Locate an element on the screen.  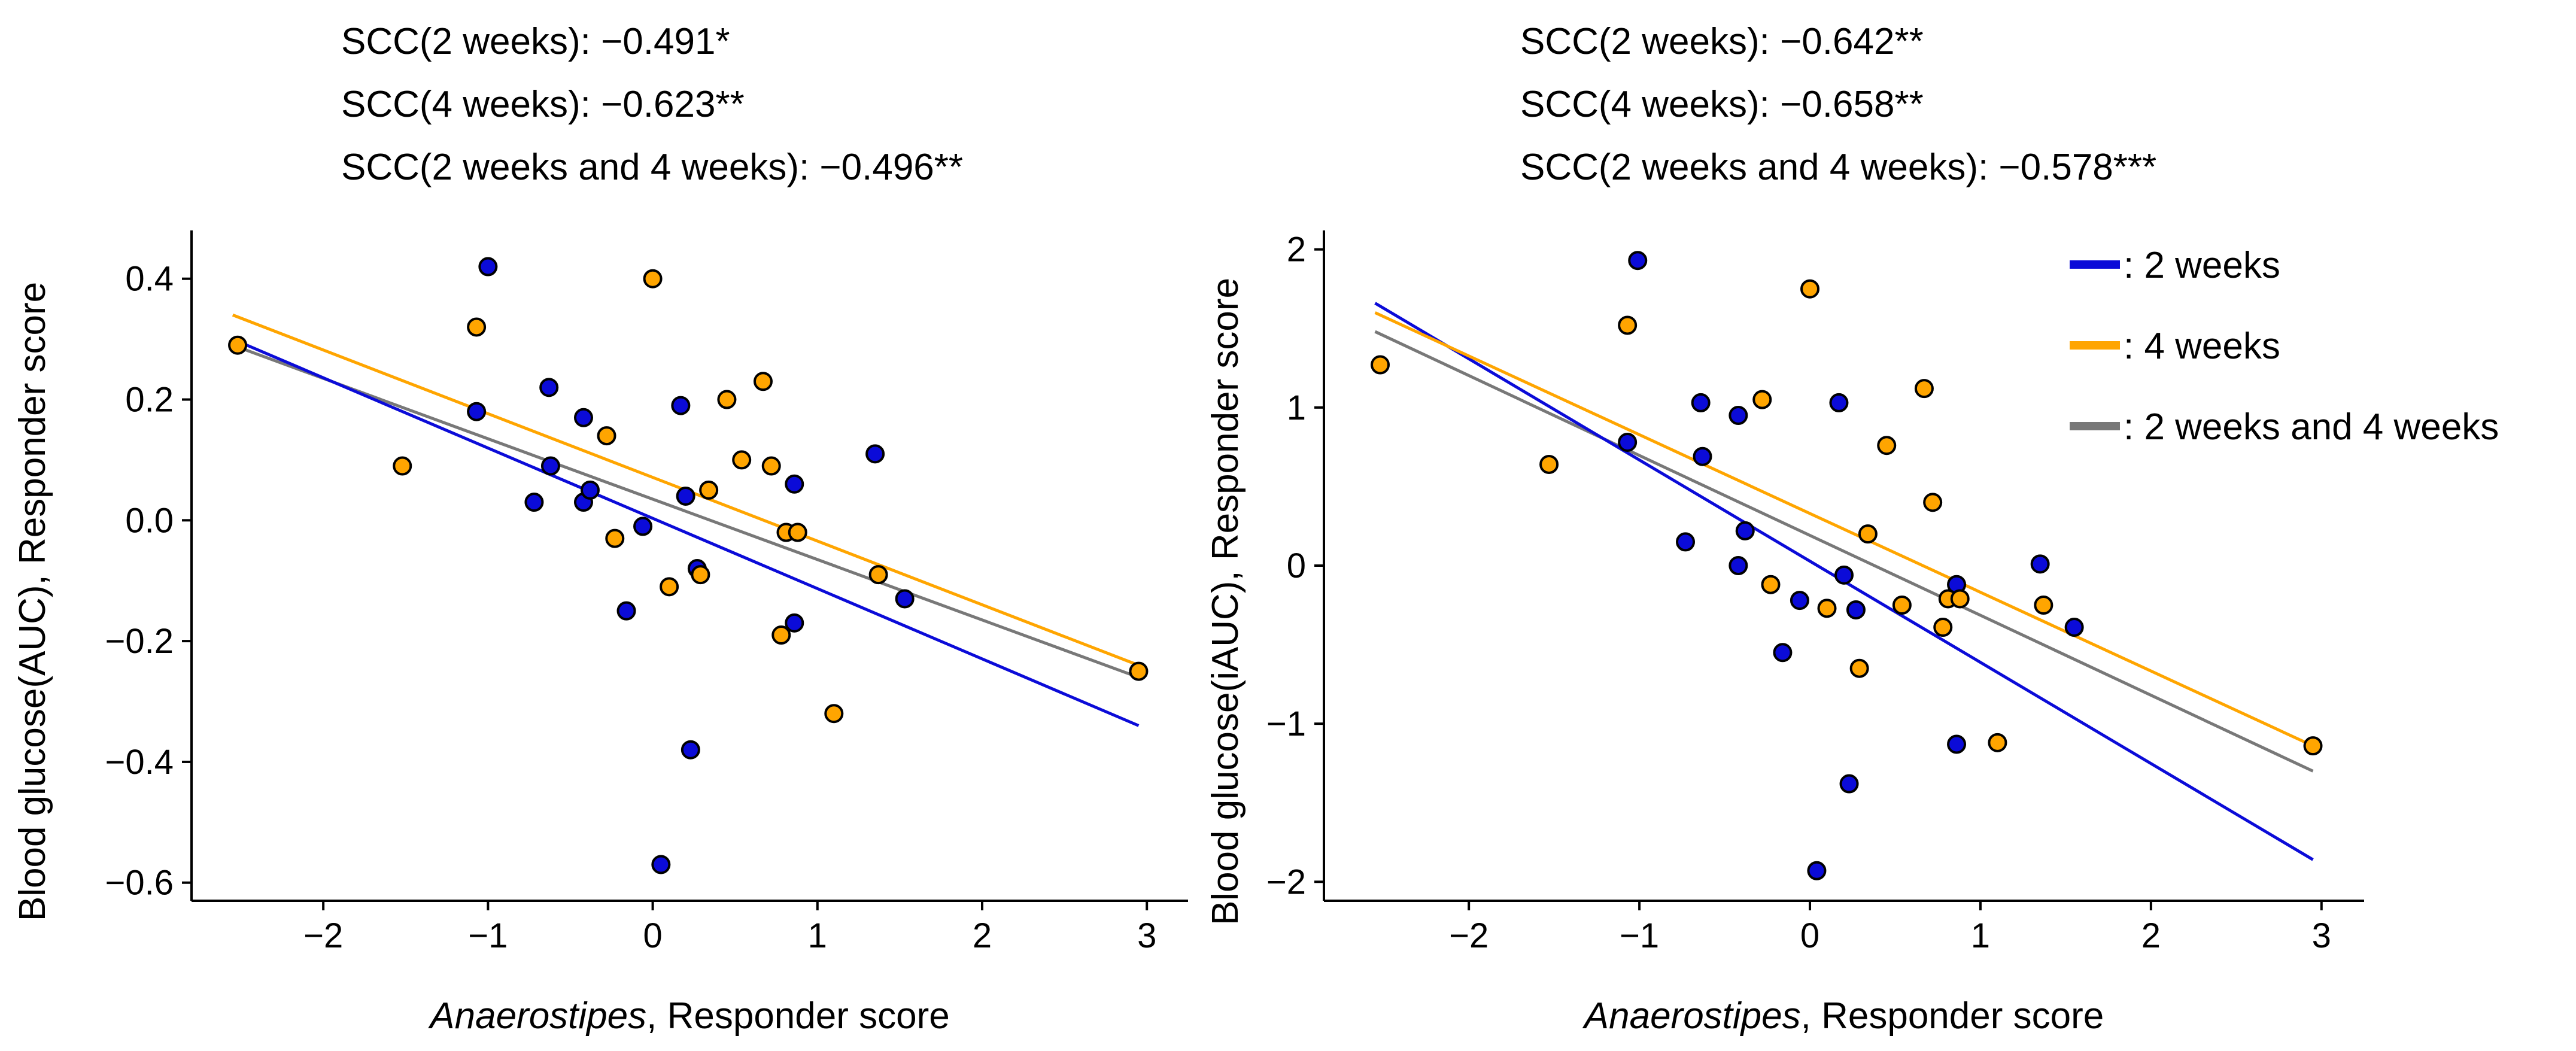
y-tick-label: 0.0 is located at coordinates (149, 520).